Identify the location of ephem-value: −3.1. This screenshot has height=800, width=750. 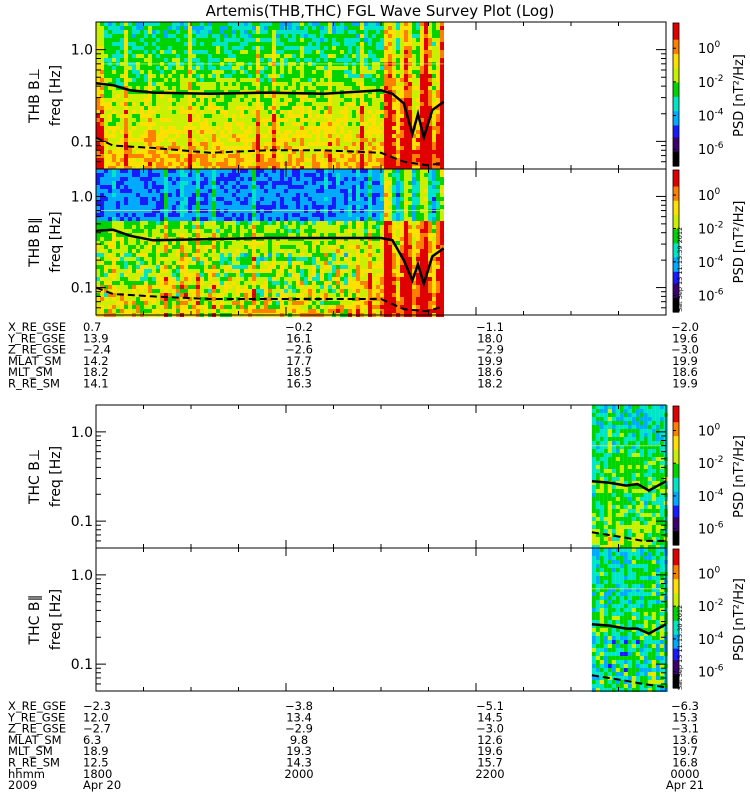
(685, 729).